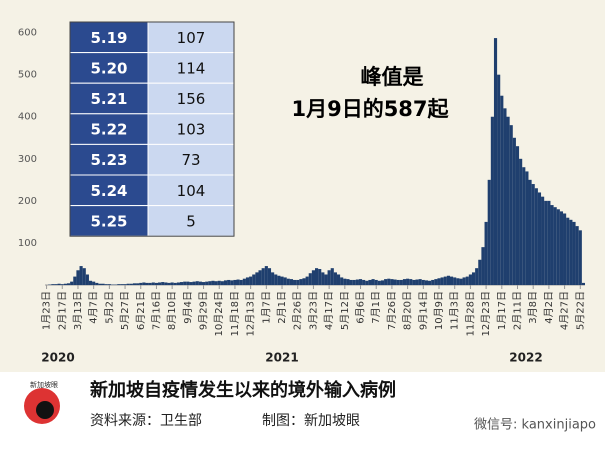  I want to click on table-date: 5.19, so click(108, 38).